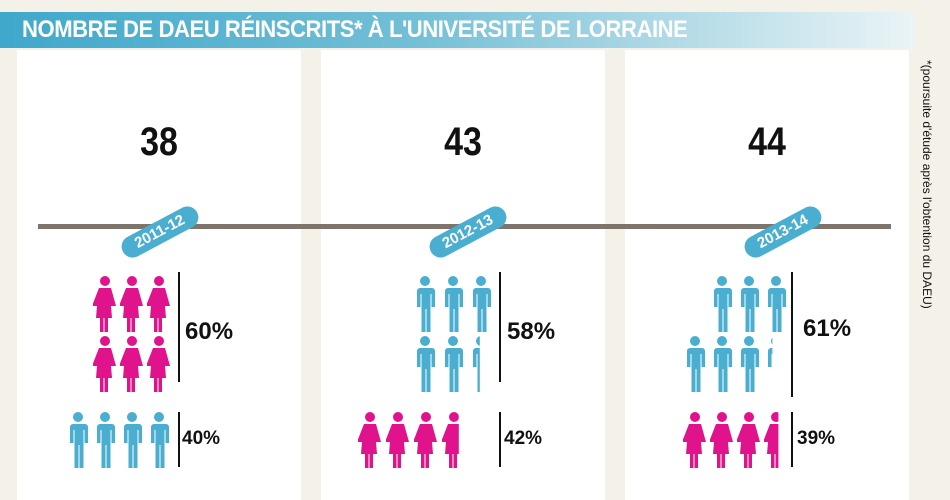 This screenshot has height=500, width=950. Describe the element at coordinates (209, 331) in the screenshot. I see `major-pct-2011-12: 60%` at that location.